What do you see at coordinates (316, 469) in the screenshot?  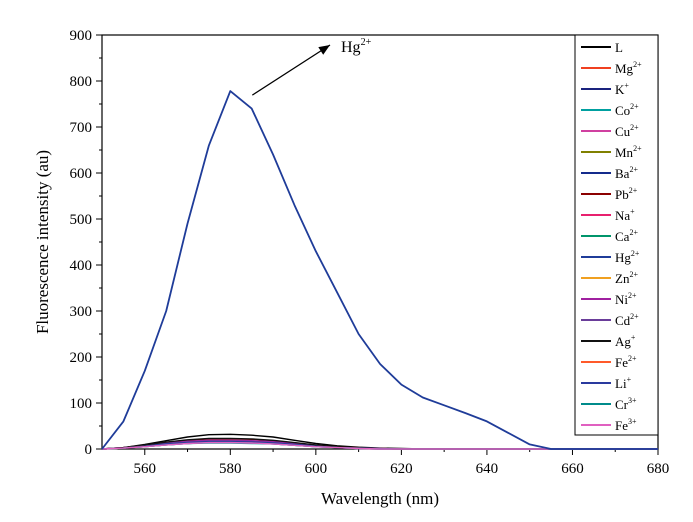 I see `x-tick-label: 600` at bounding box center [316, 469].